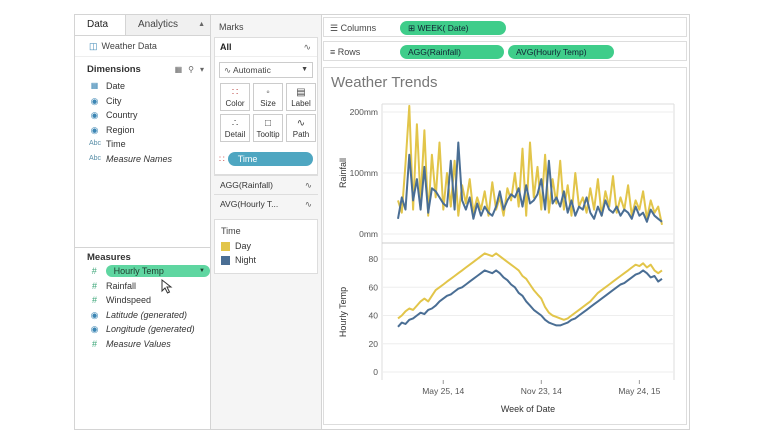 This screenshot has width=770, height=443. What do you see at coordinates (116, 144) in the screenshot?
I see `field-label: Time` at bounding box center [116, 144].